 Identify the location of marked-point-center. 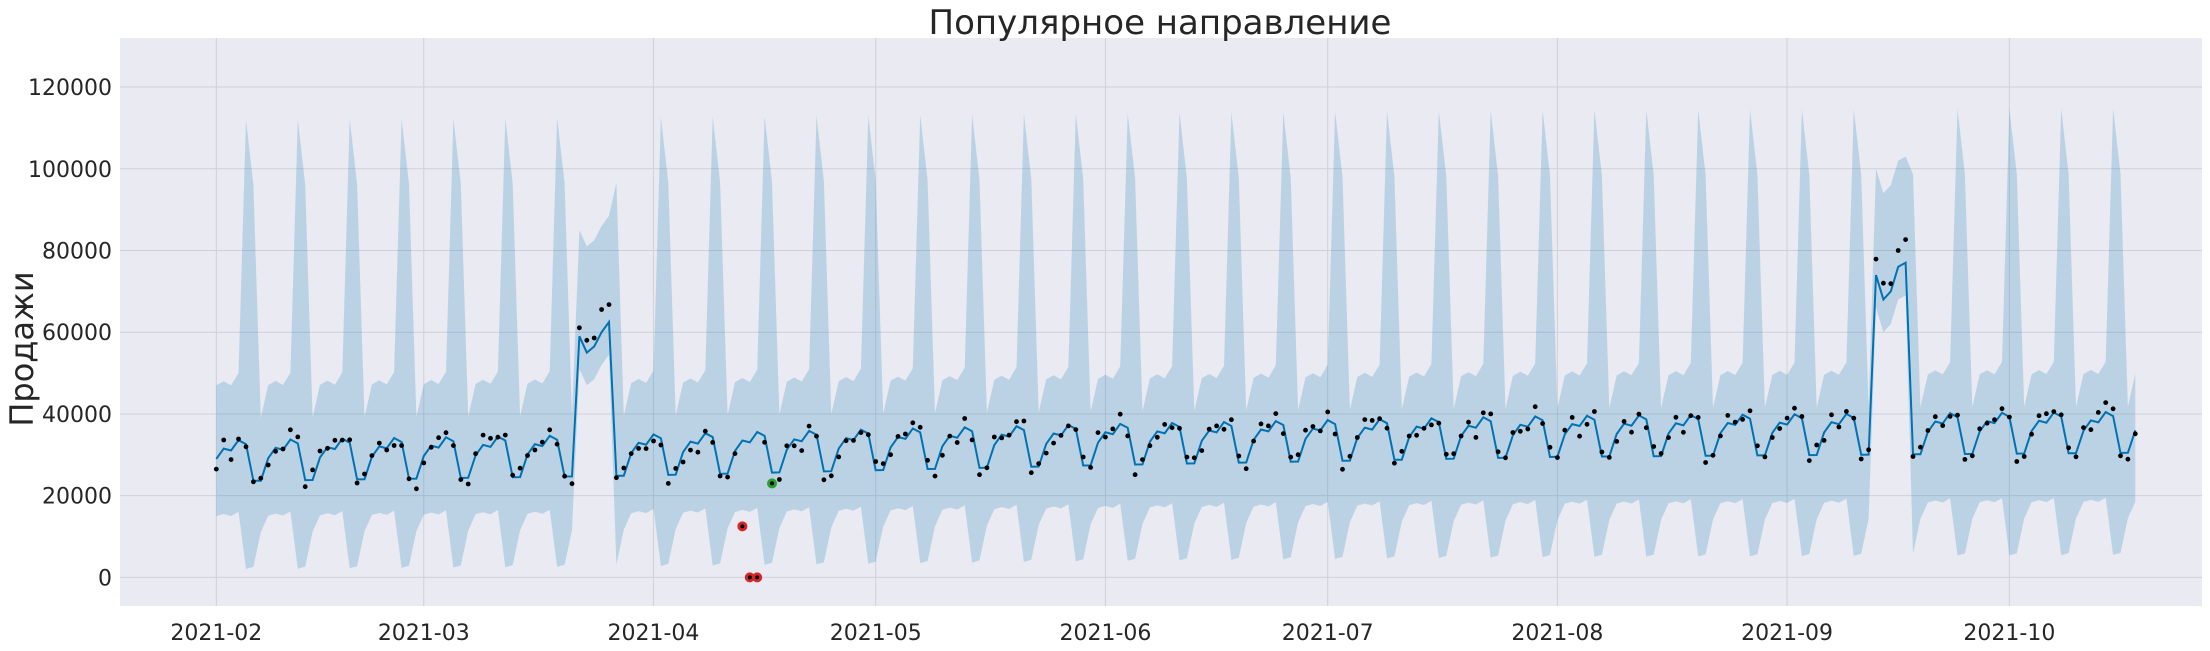
(772, 483).